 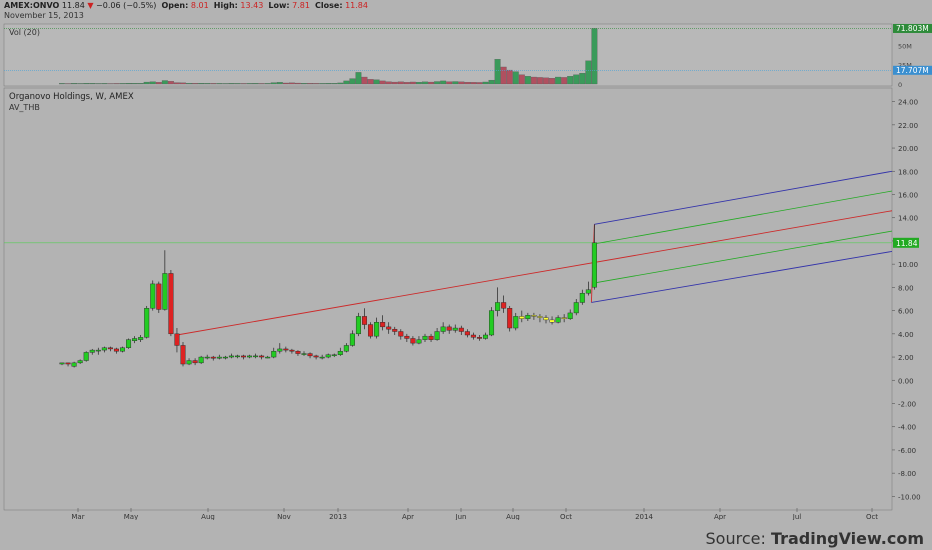 What do you see at coordinates (905, 46) in the screenshot?
I see `volume-tick-label: 50M` at bounding box center [905, 46].